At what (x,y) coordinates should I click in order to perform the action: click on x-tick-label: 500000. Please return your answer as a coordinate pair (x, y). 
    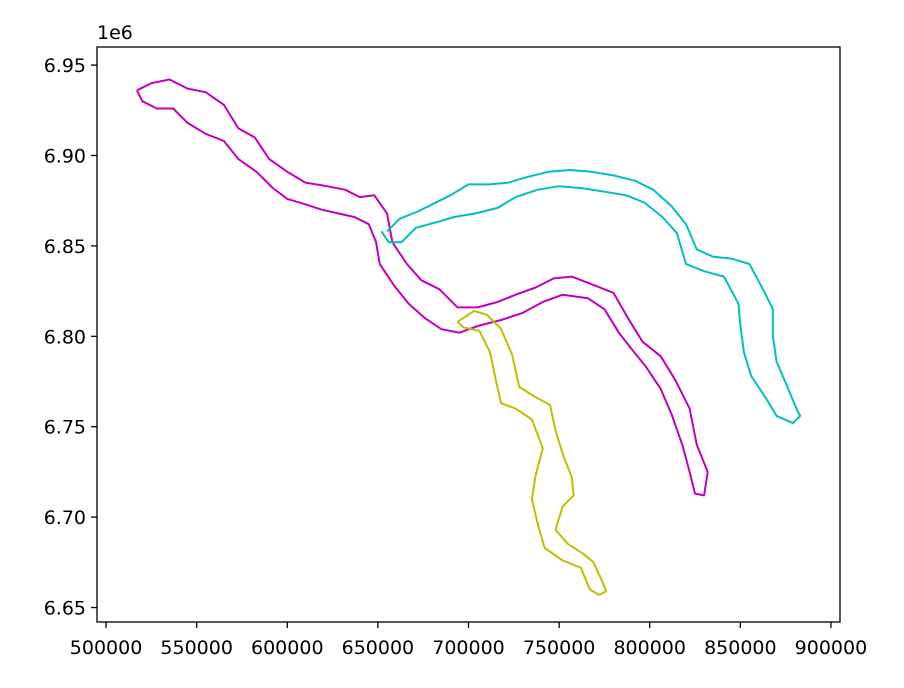
    Looking at the image, I should click on (106, 648).